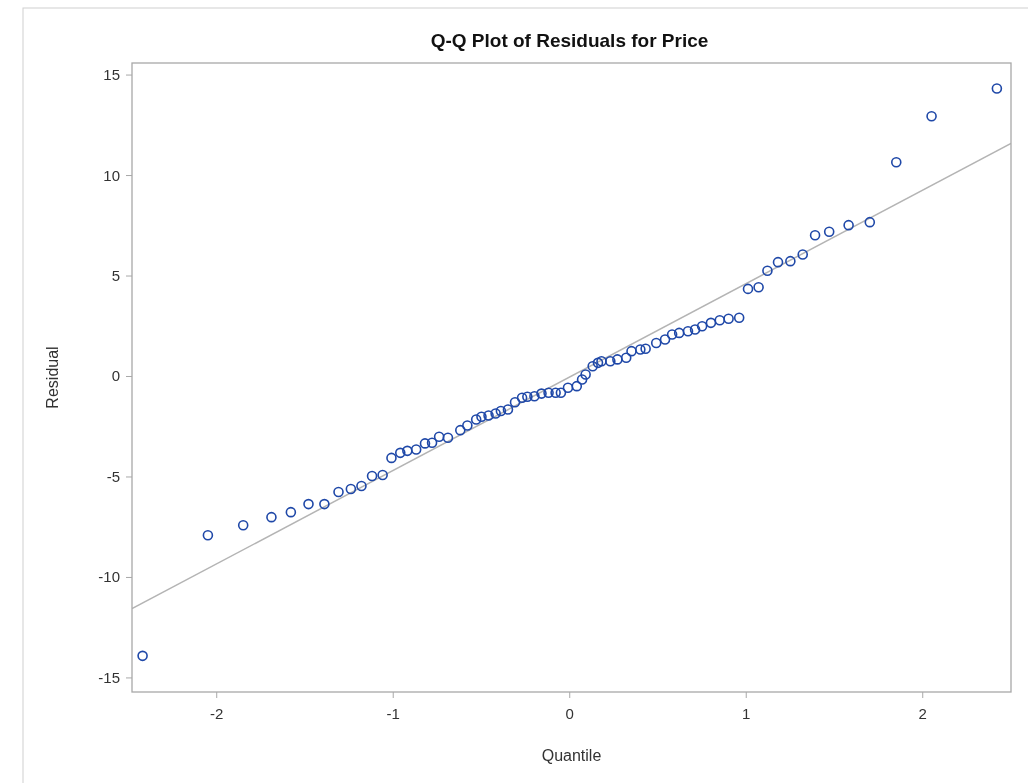  I want to click on x-tick-label: 1, so click(746, 713).